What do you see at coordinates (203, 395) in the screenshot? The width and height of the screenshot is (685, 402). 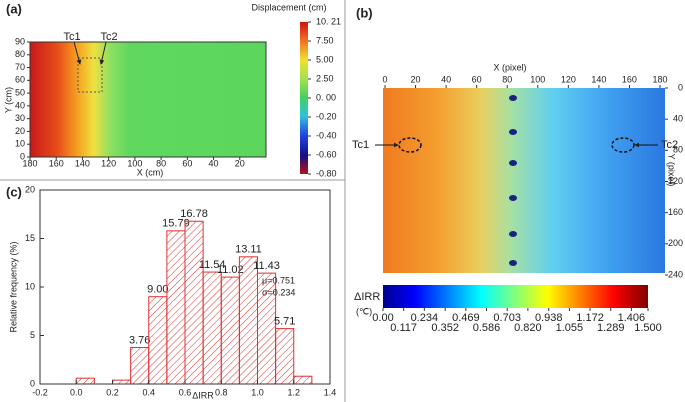 I see `x-axis-label: ΔIRR` at bounding box center [203, 395].